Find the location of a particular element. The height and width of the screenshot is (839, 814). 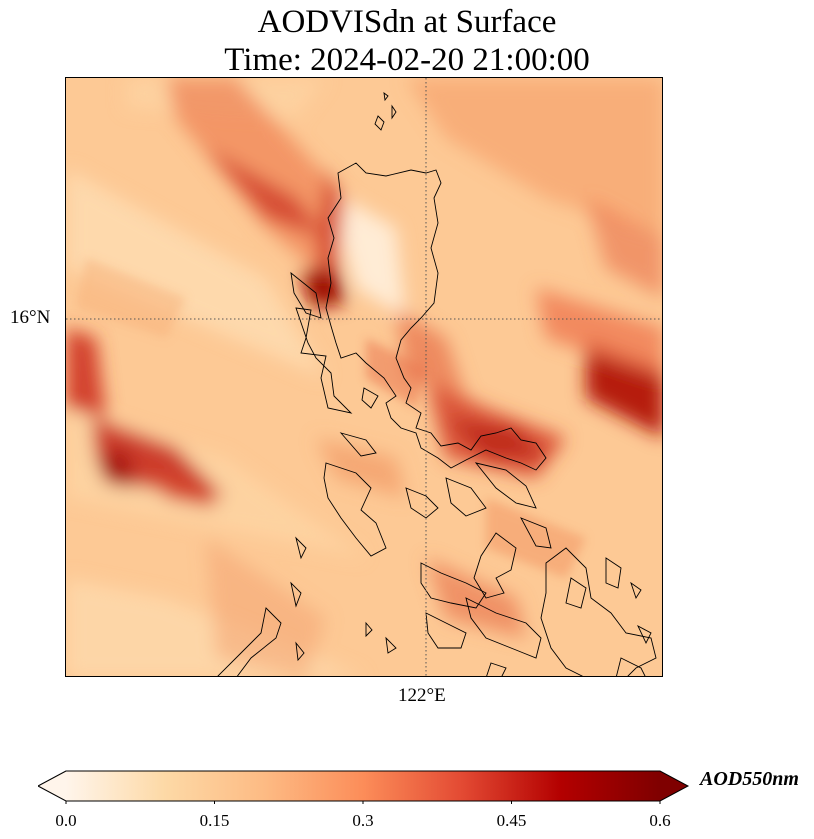

colorbar-extend-max is located at coordinates (674, 786).